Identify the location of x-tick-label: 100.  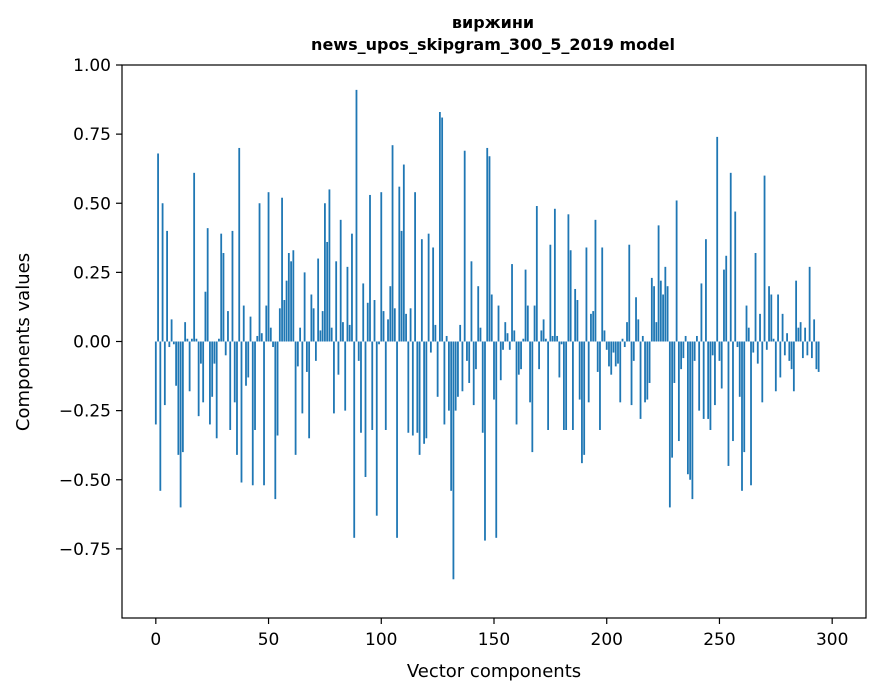
(381, 640).